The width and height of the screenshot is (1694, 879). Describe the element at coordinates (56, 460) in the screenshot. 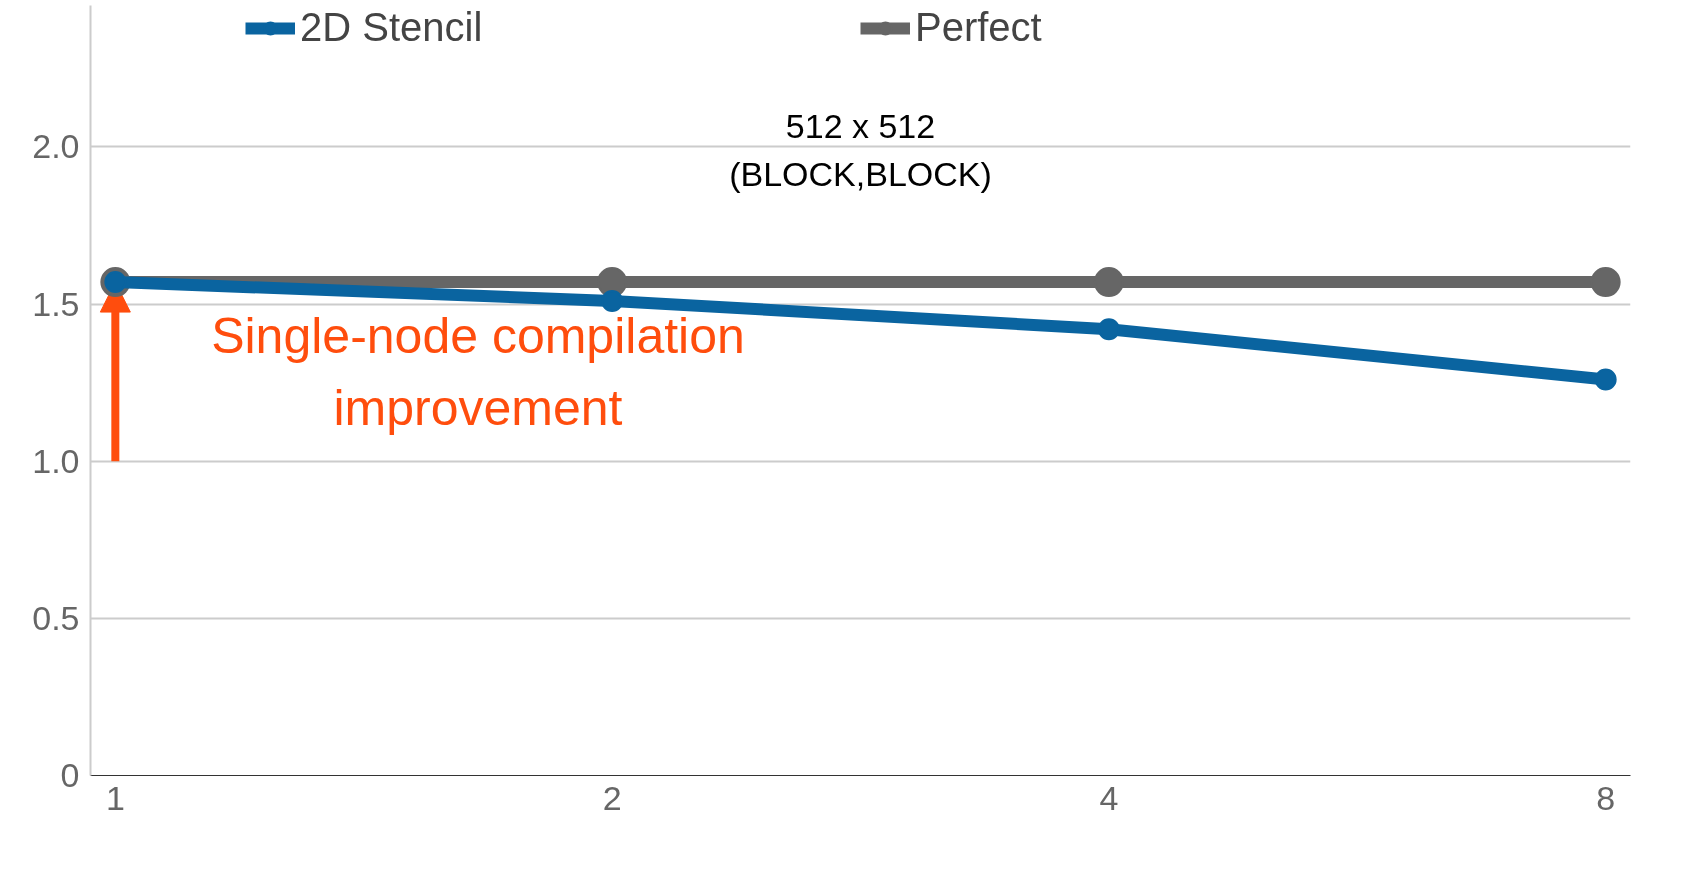

I see `y-tick-label: 1.0` at that location.